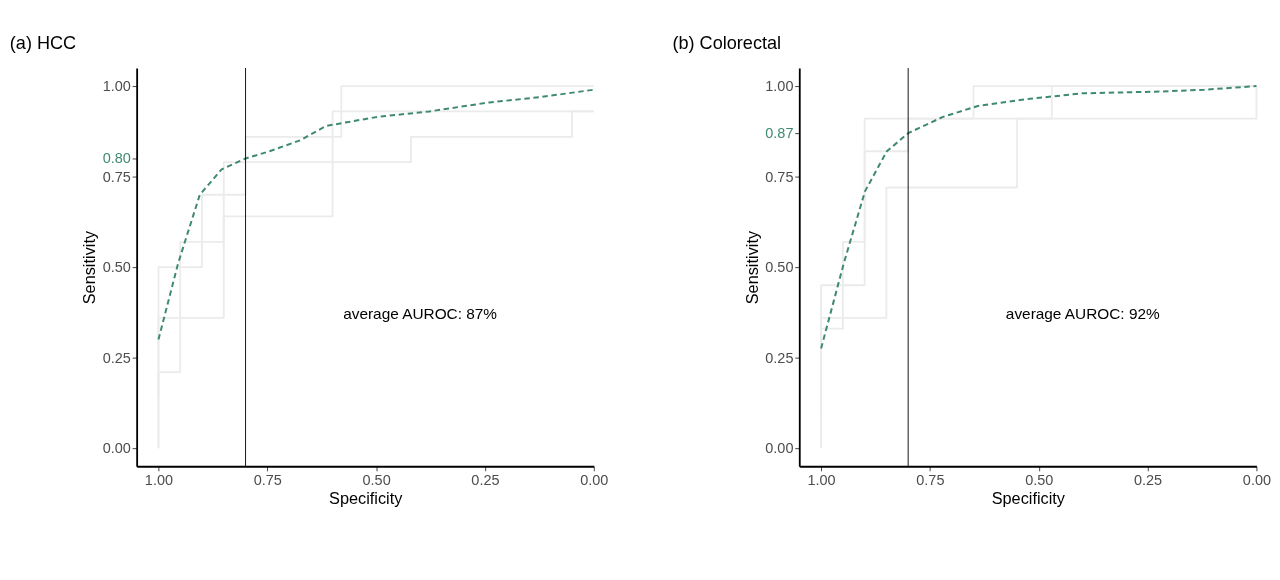 The height and width of the screenshot is (580, 1280). I want to click on y-tick-label: 0.87, so click(779, 133).